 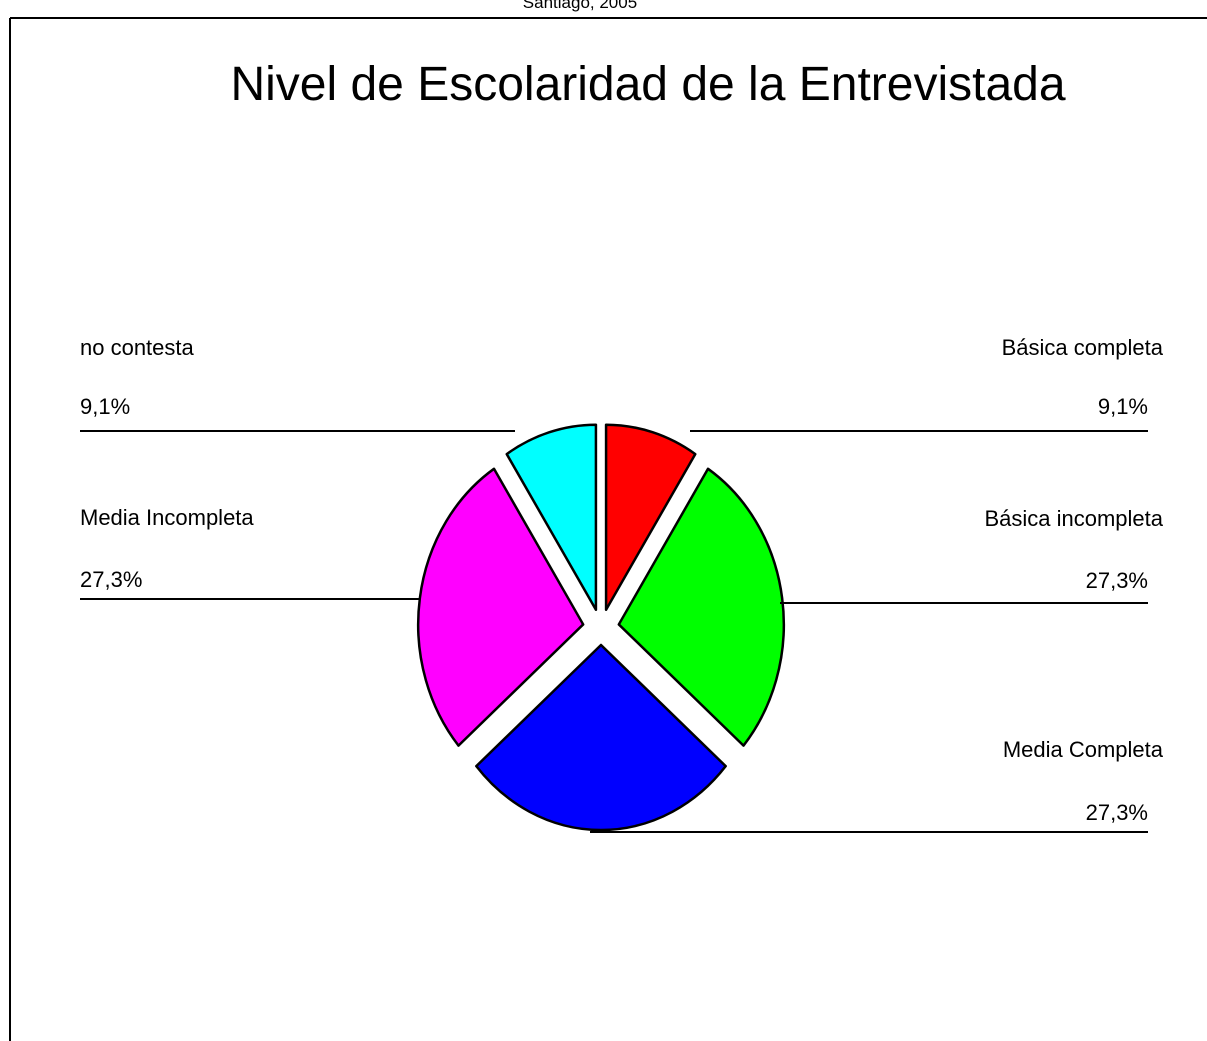 What do you see at coordinates (647, 84) in the screenshot?
I see `chart-title: Nivel de Escolaridad de la Entrevistada` at bounding box center [647, 84].